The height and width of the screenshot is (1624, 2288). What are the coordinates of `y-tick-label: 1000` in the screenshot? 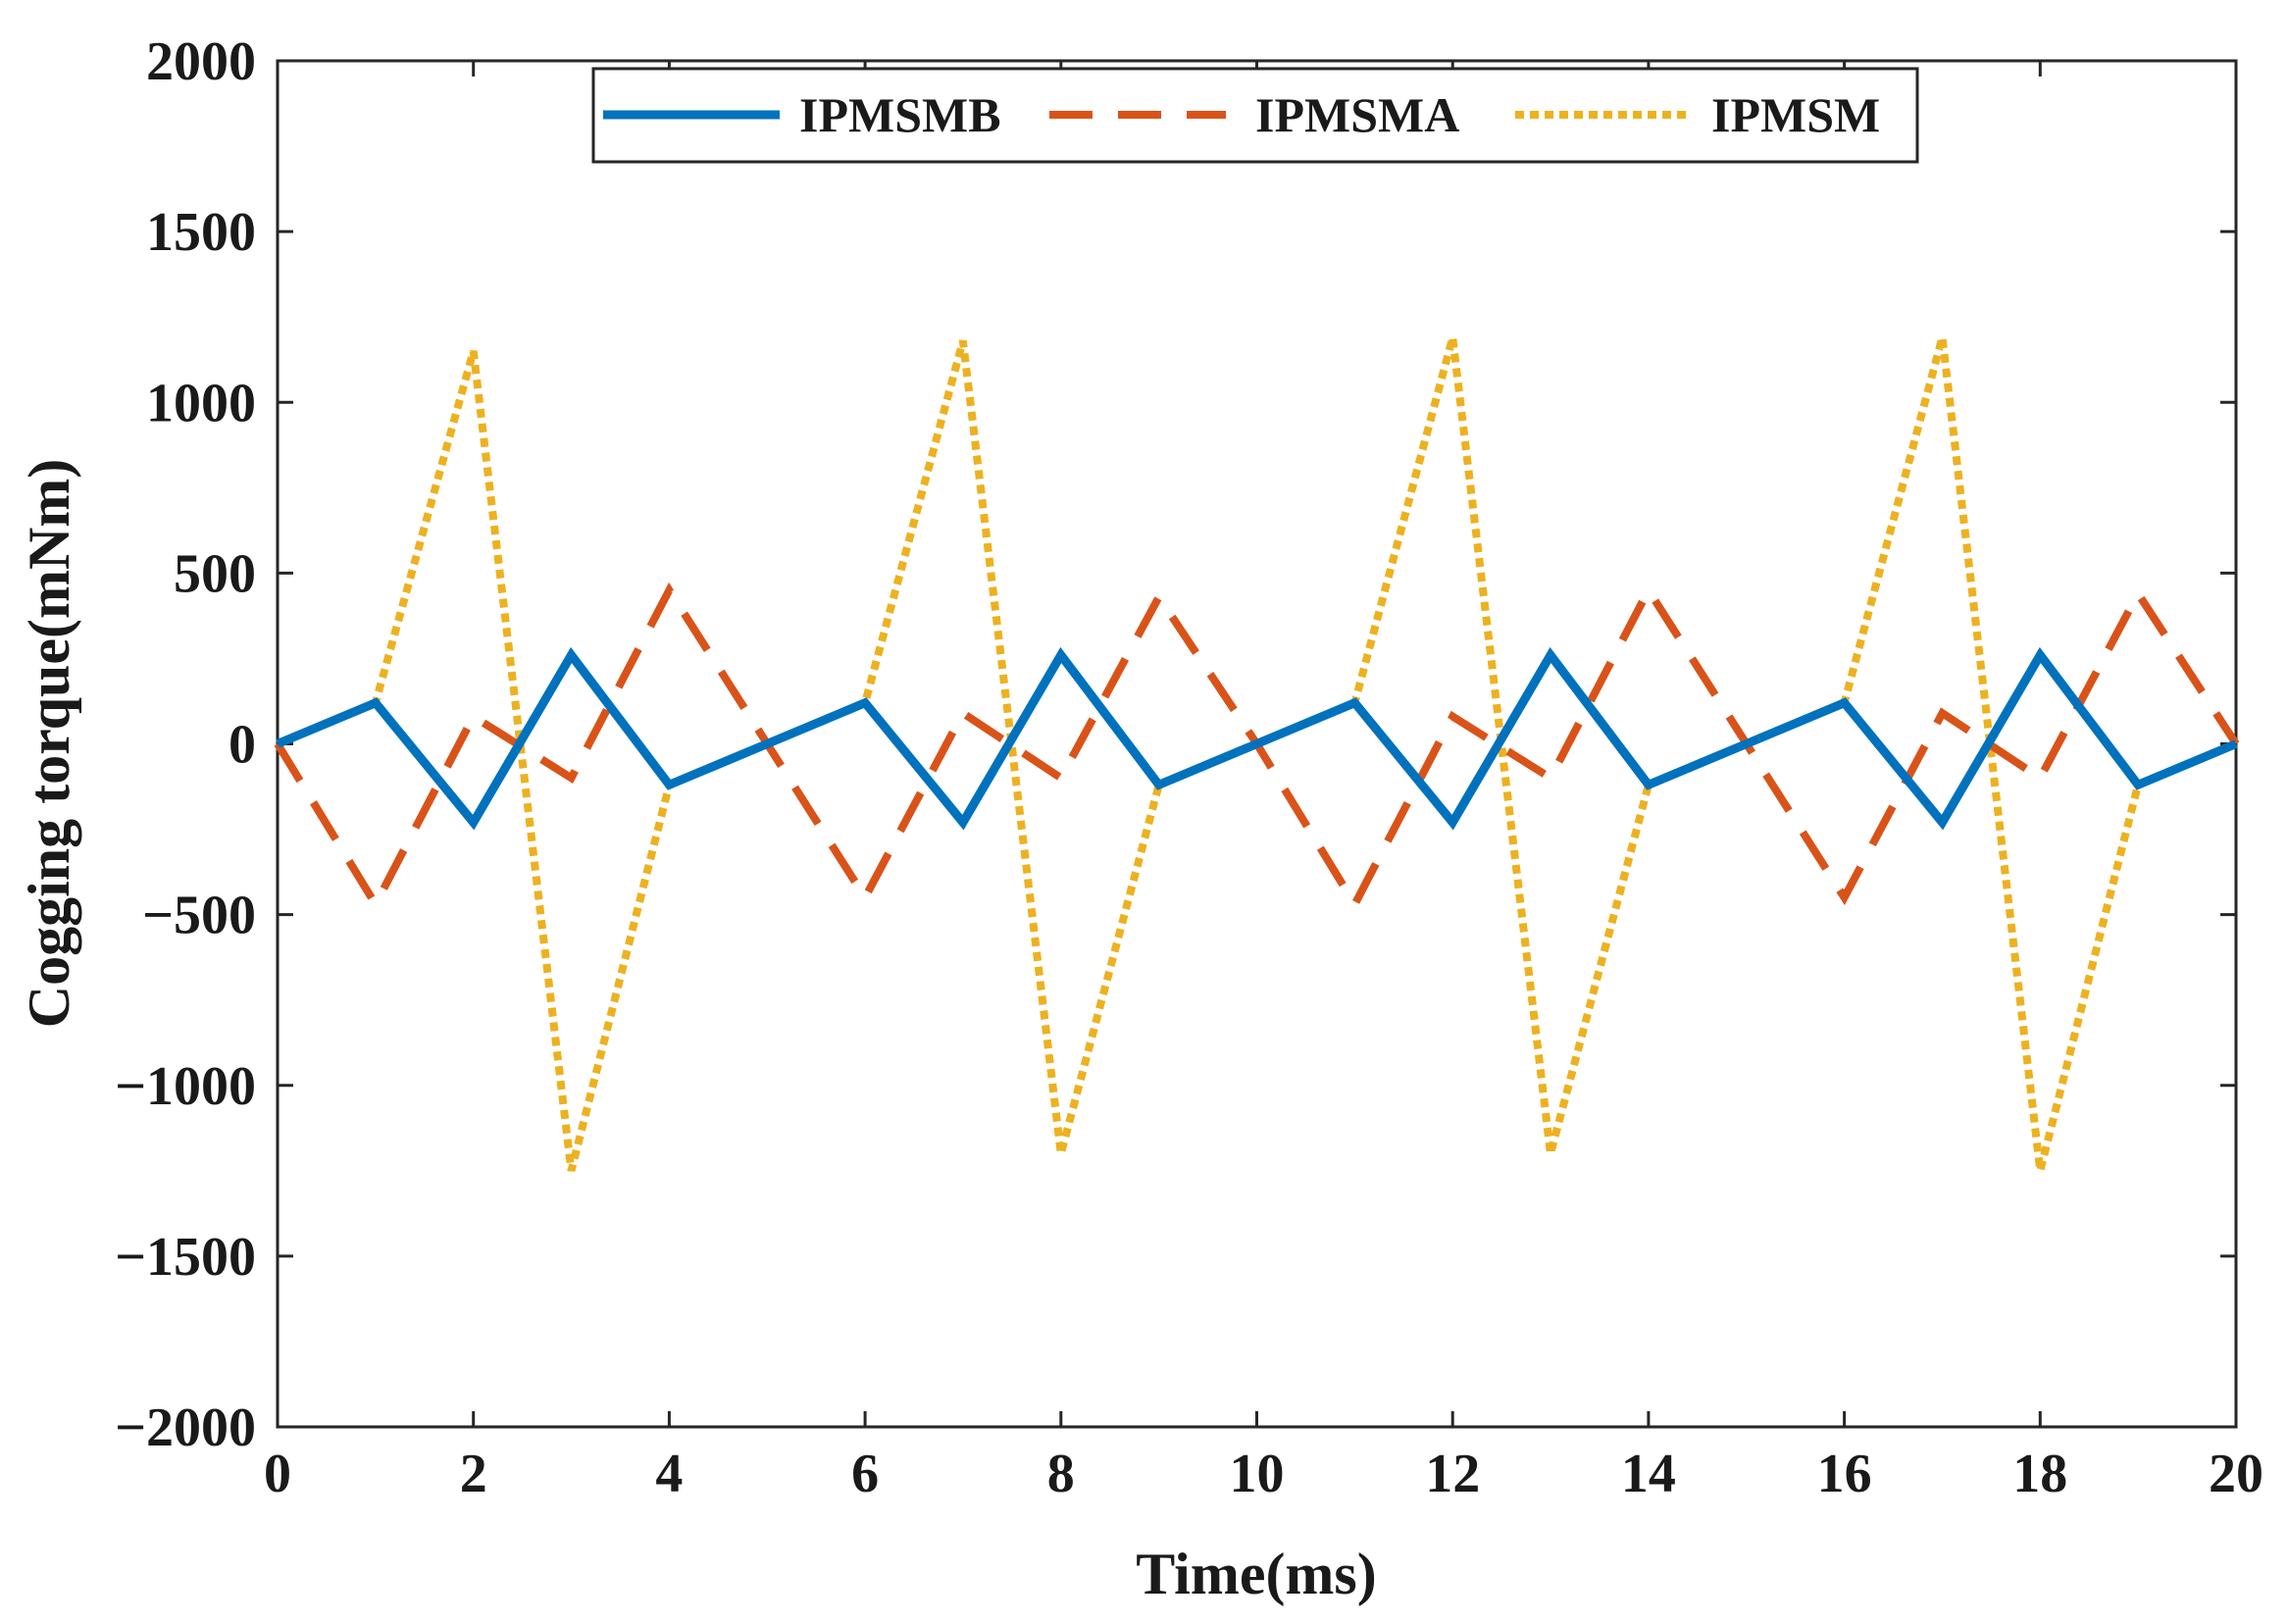 It's located at (201, 403).